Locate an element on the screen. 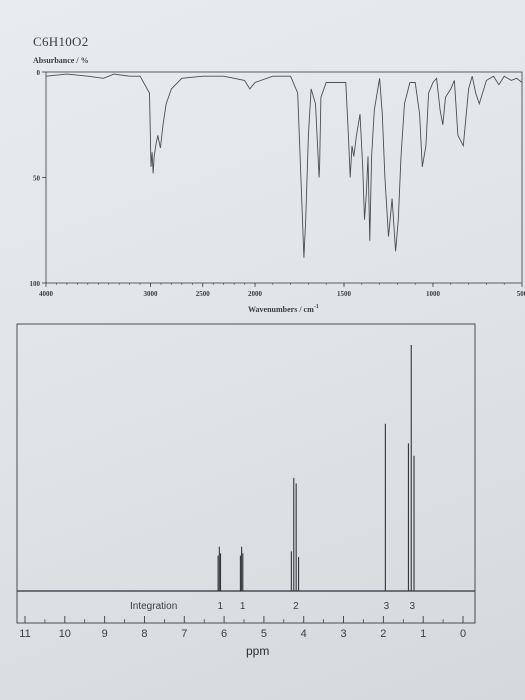 This screenshot has width=525, height=700. nmr-x-tick-label: 7 is located at coordinates (184, 634).